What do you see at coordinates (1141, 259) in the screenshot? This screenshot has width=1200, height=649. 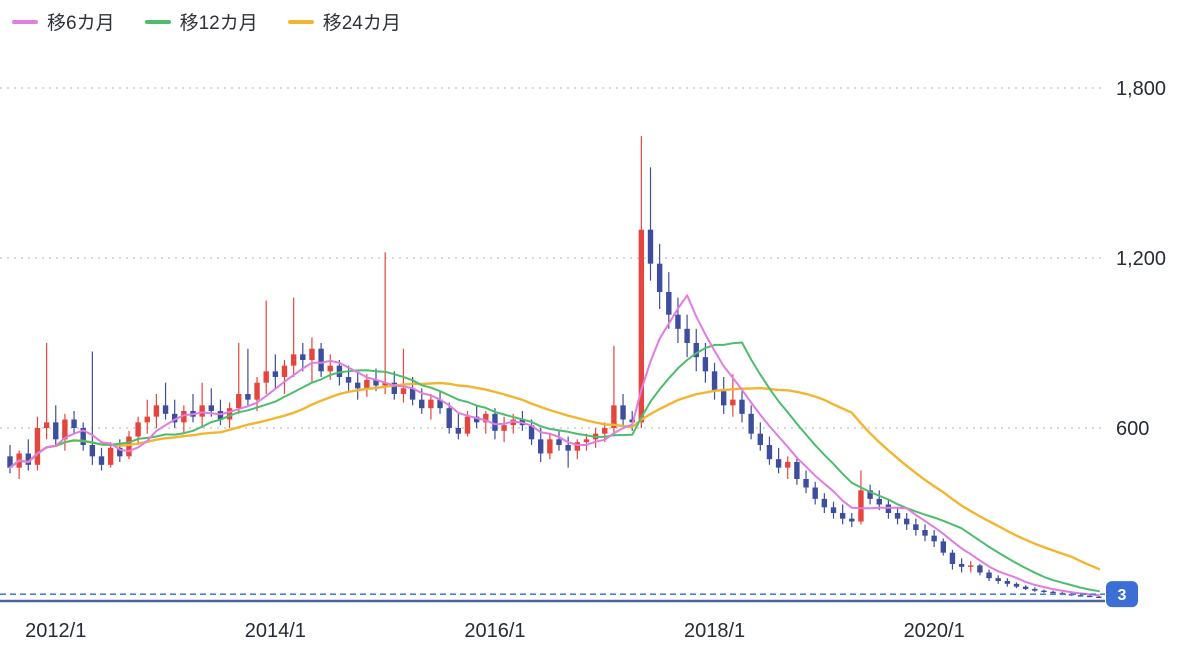 I see `y-axis-label: 1,200` at bounding box center [1141, 259].